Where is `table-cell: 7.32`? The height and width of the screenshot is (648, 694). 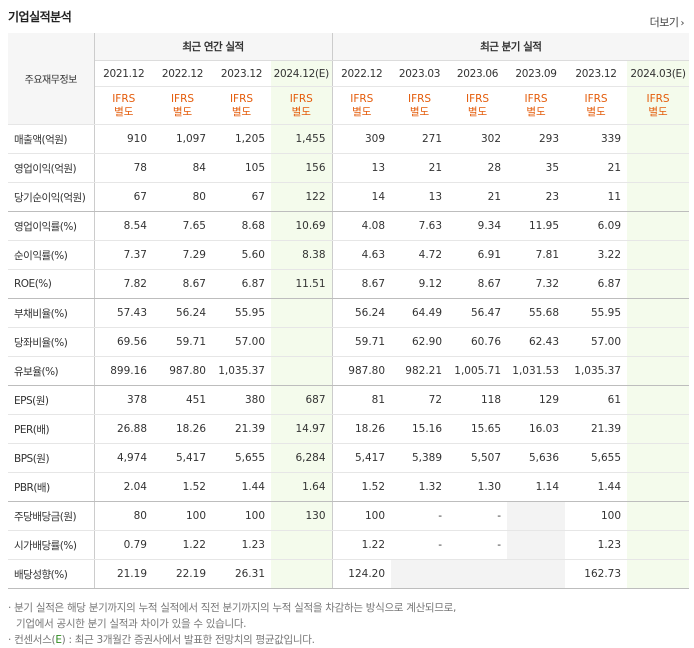
table-cell: 7.32 is located at coordinates (536, 284).